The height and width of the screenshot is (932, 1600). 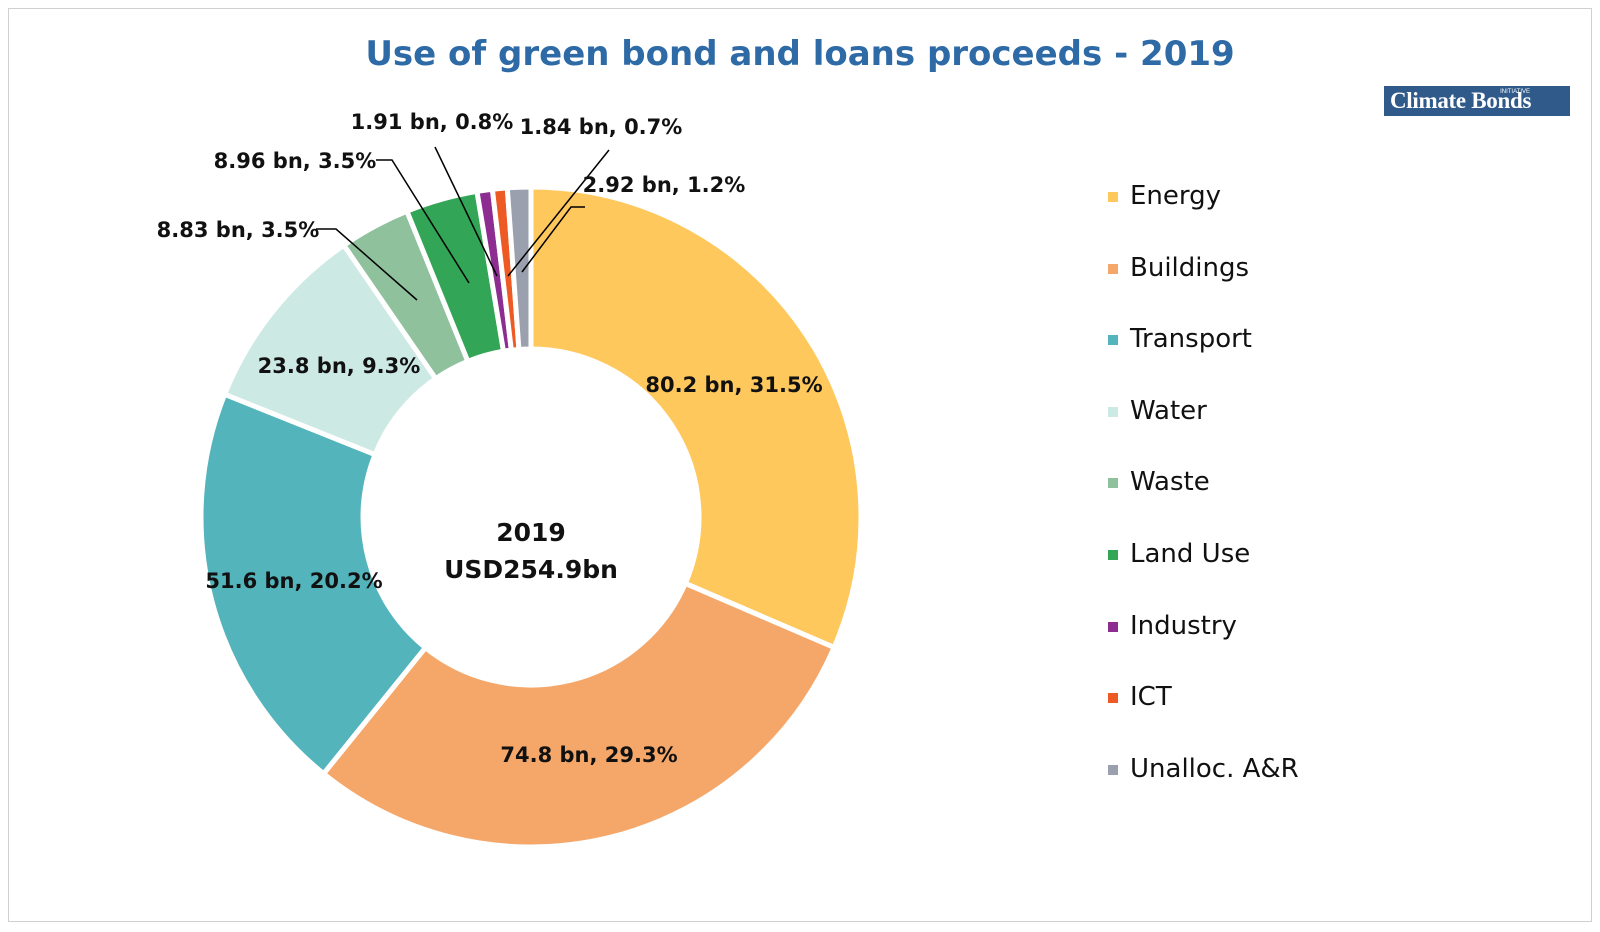 What do you see at coordinates (664, 185) in the screenshot?
I see `data-label: 2.92 bn, 1.2%` at bounding box center [664, 185].